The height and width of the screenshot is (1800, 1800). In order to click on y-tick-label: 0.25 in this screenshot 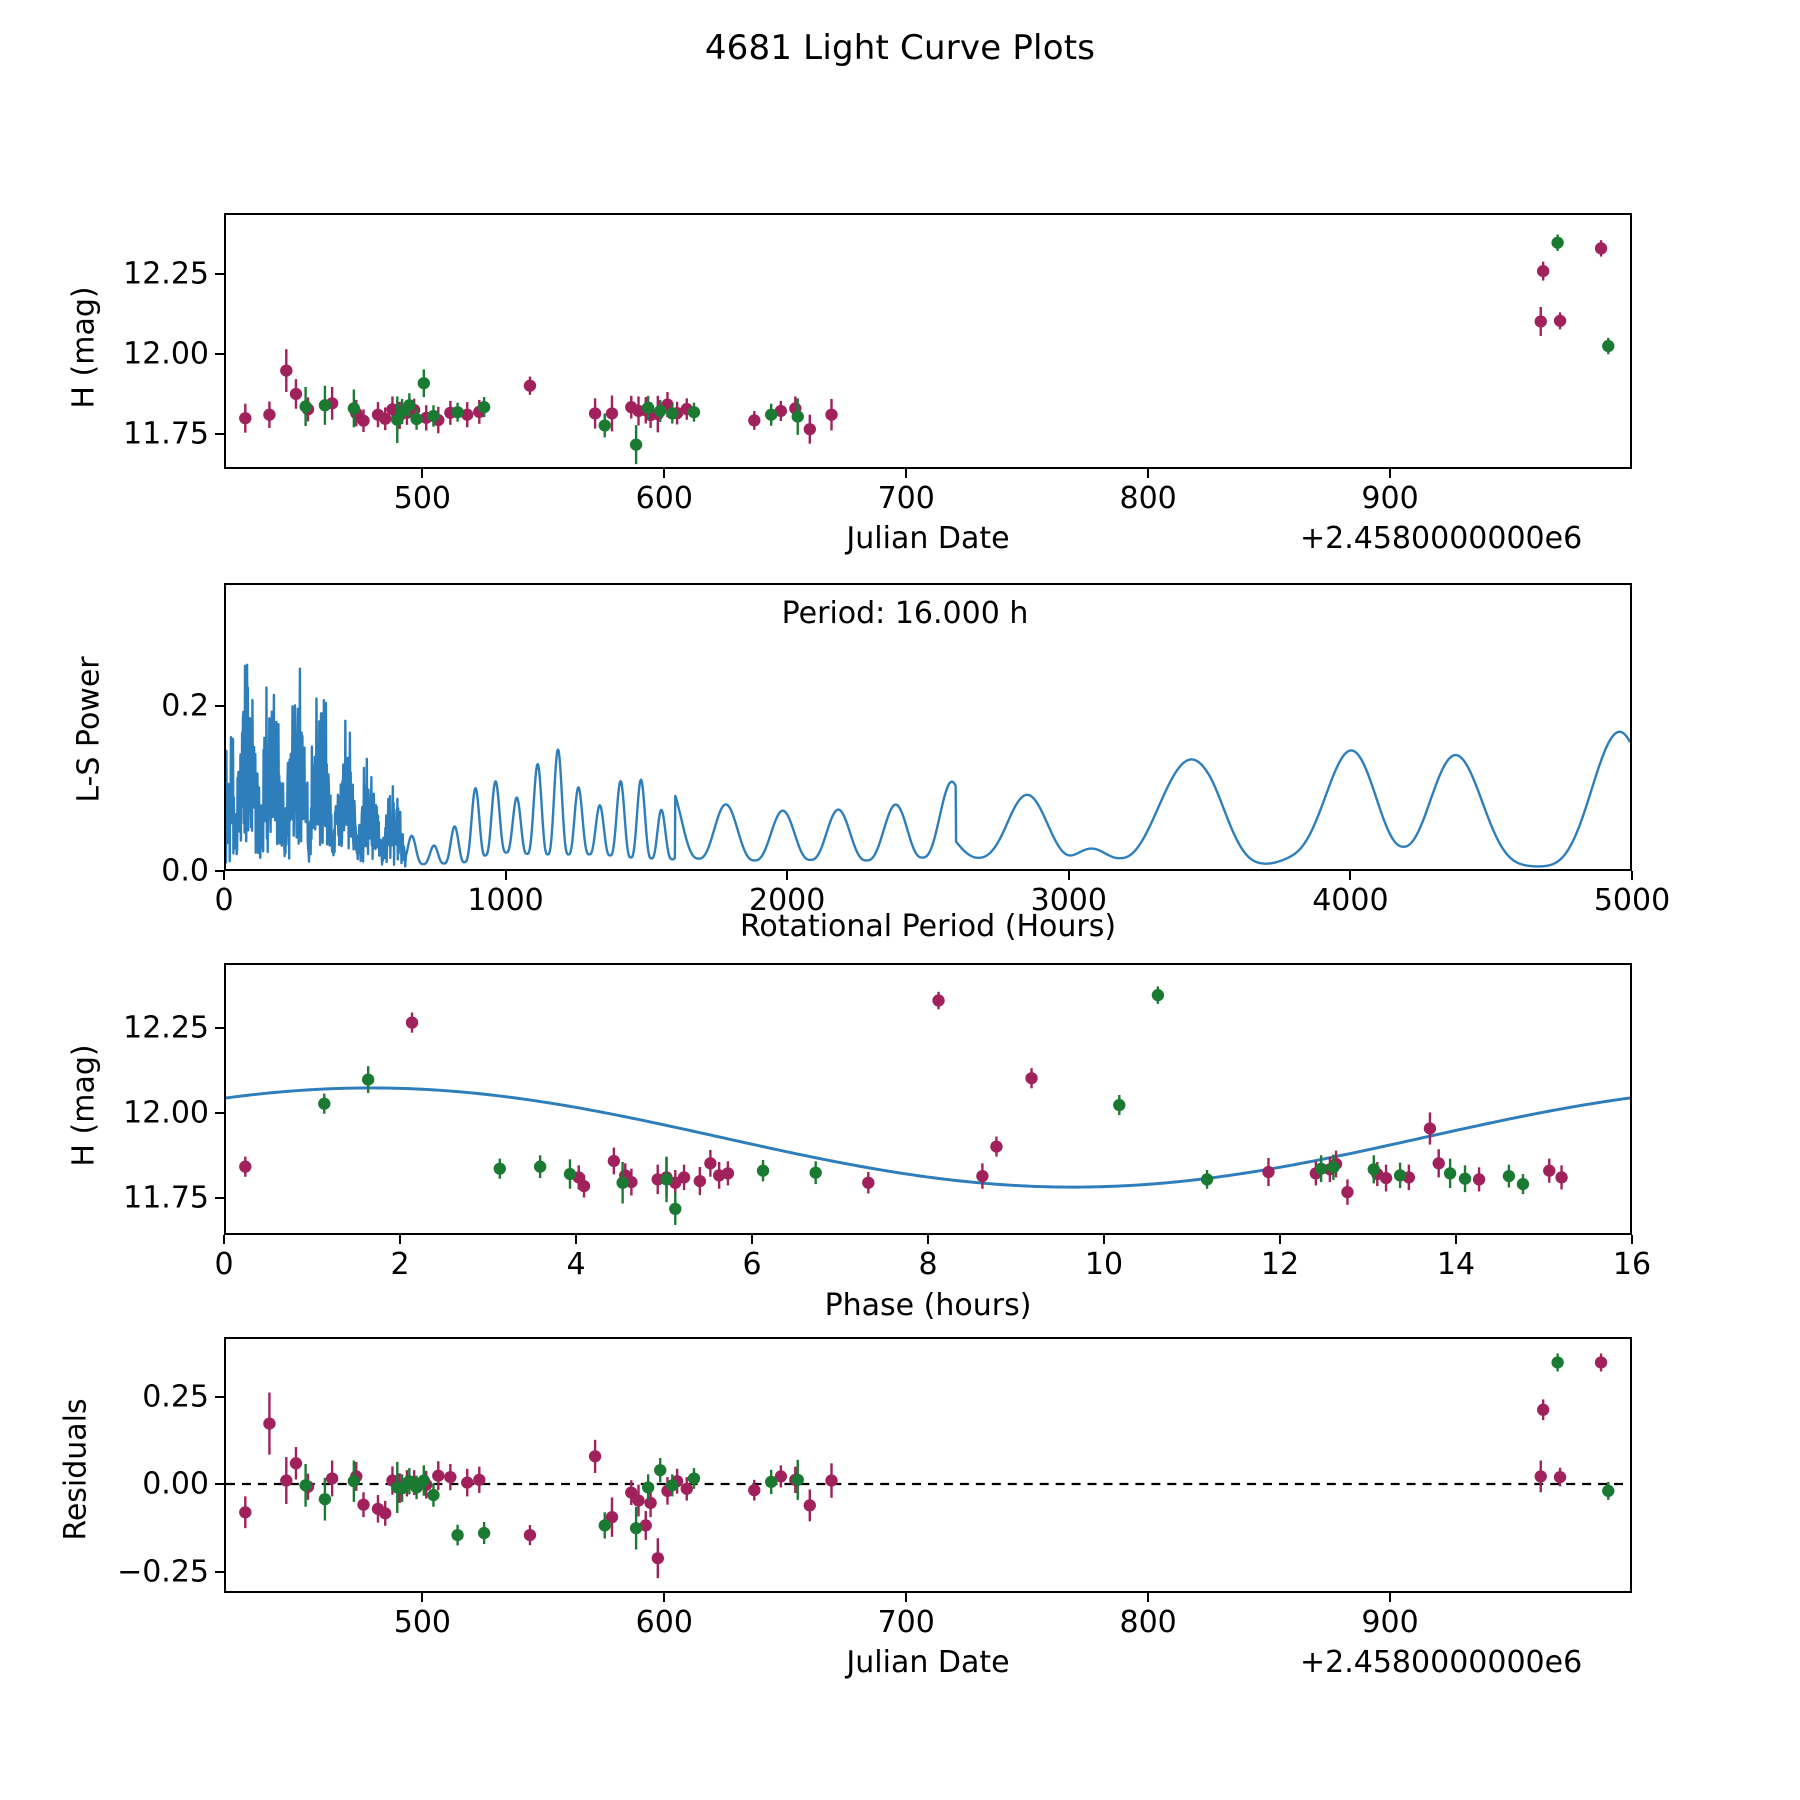, I will do `click(175, 1397)`.